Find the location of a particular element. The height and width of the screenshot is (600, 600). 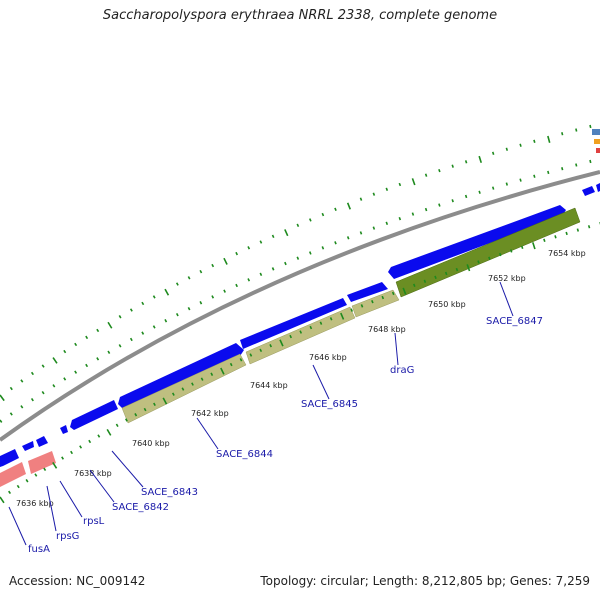

gene-label-sace-6847: SACE_6847 is located at coordinates (514, 321).